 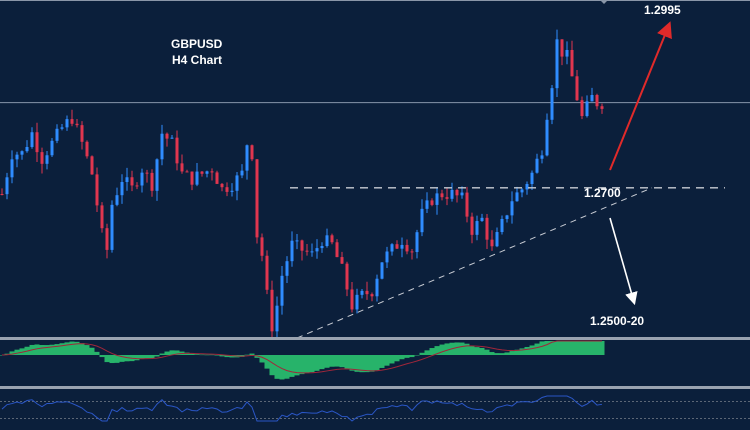 I want to click on shift-marker-icon, so click(x=604, y=2).